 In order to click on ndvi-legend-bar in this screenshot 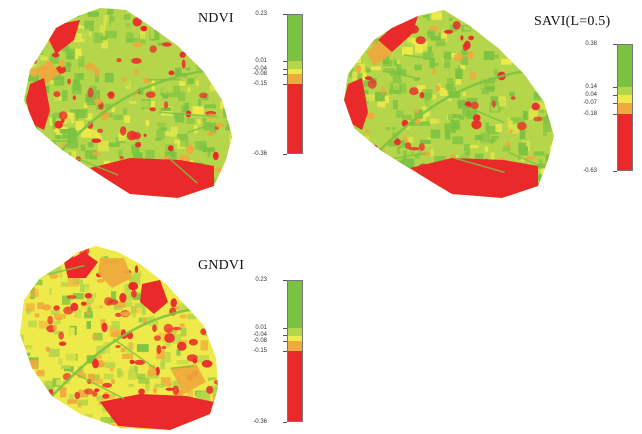, I will do `click(295, 84)`.